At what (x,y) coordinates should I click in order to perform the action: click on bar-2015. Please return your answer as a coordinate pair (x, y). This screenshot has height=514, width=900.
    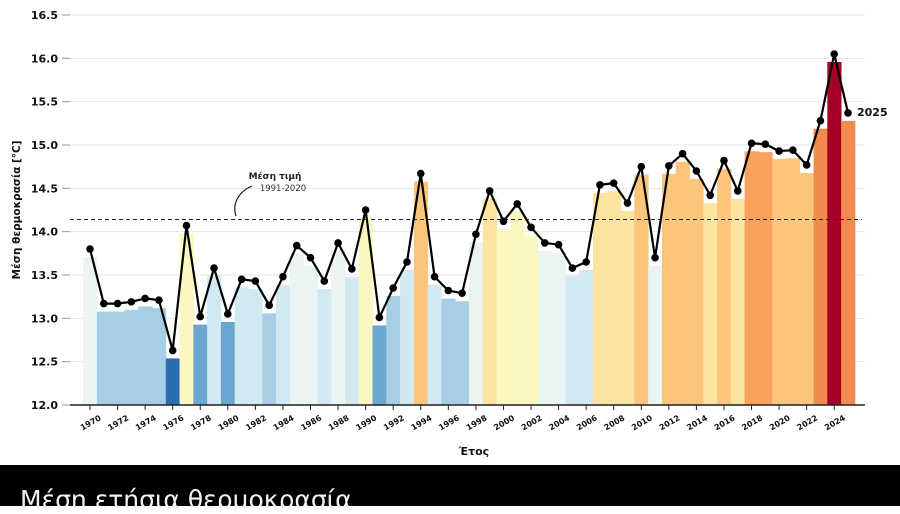
    Looking at the image, I should click on (710, 304).